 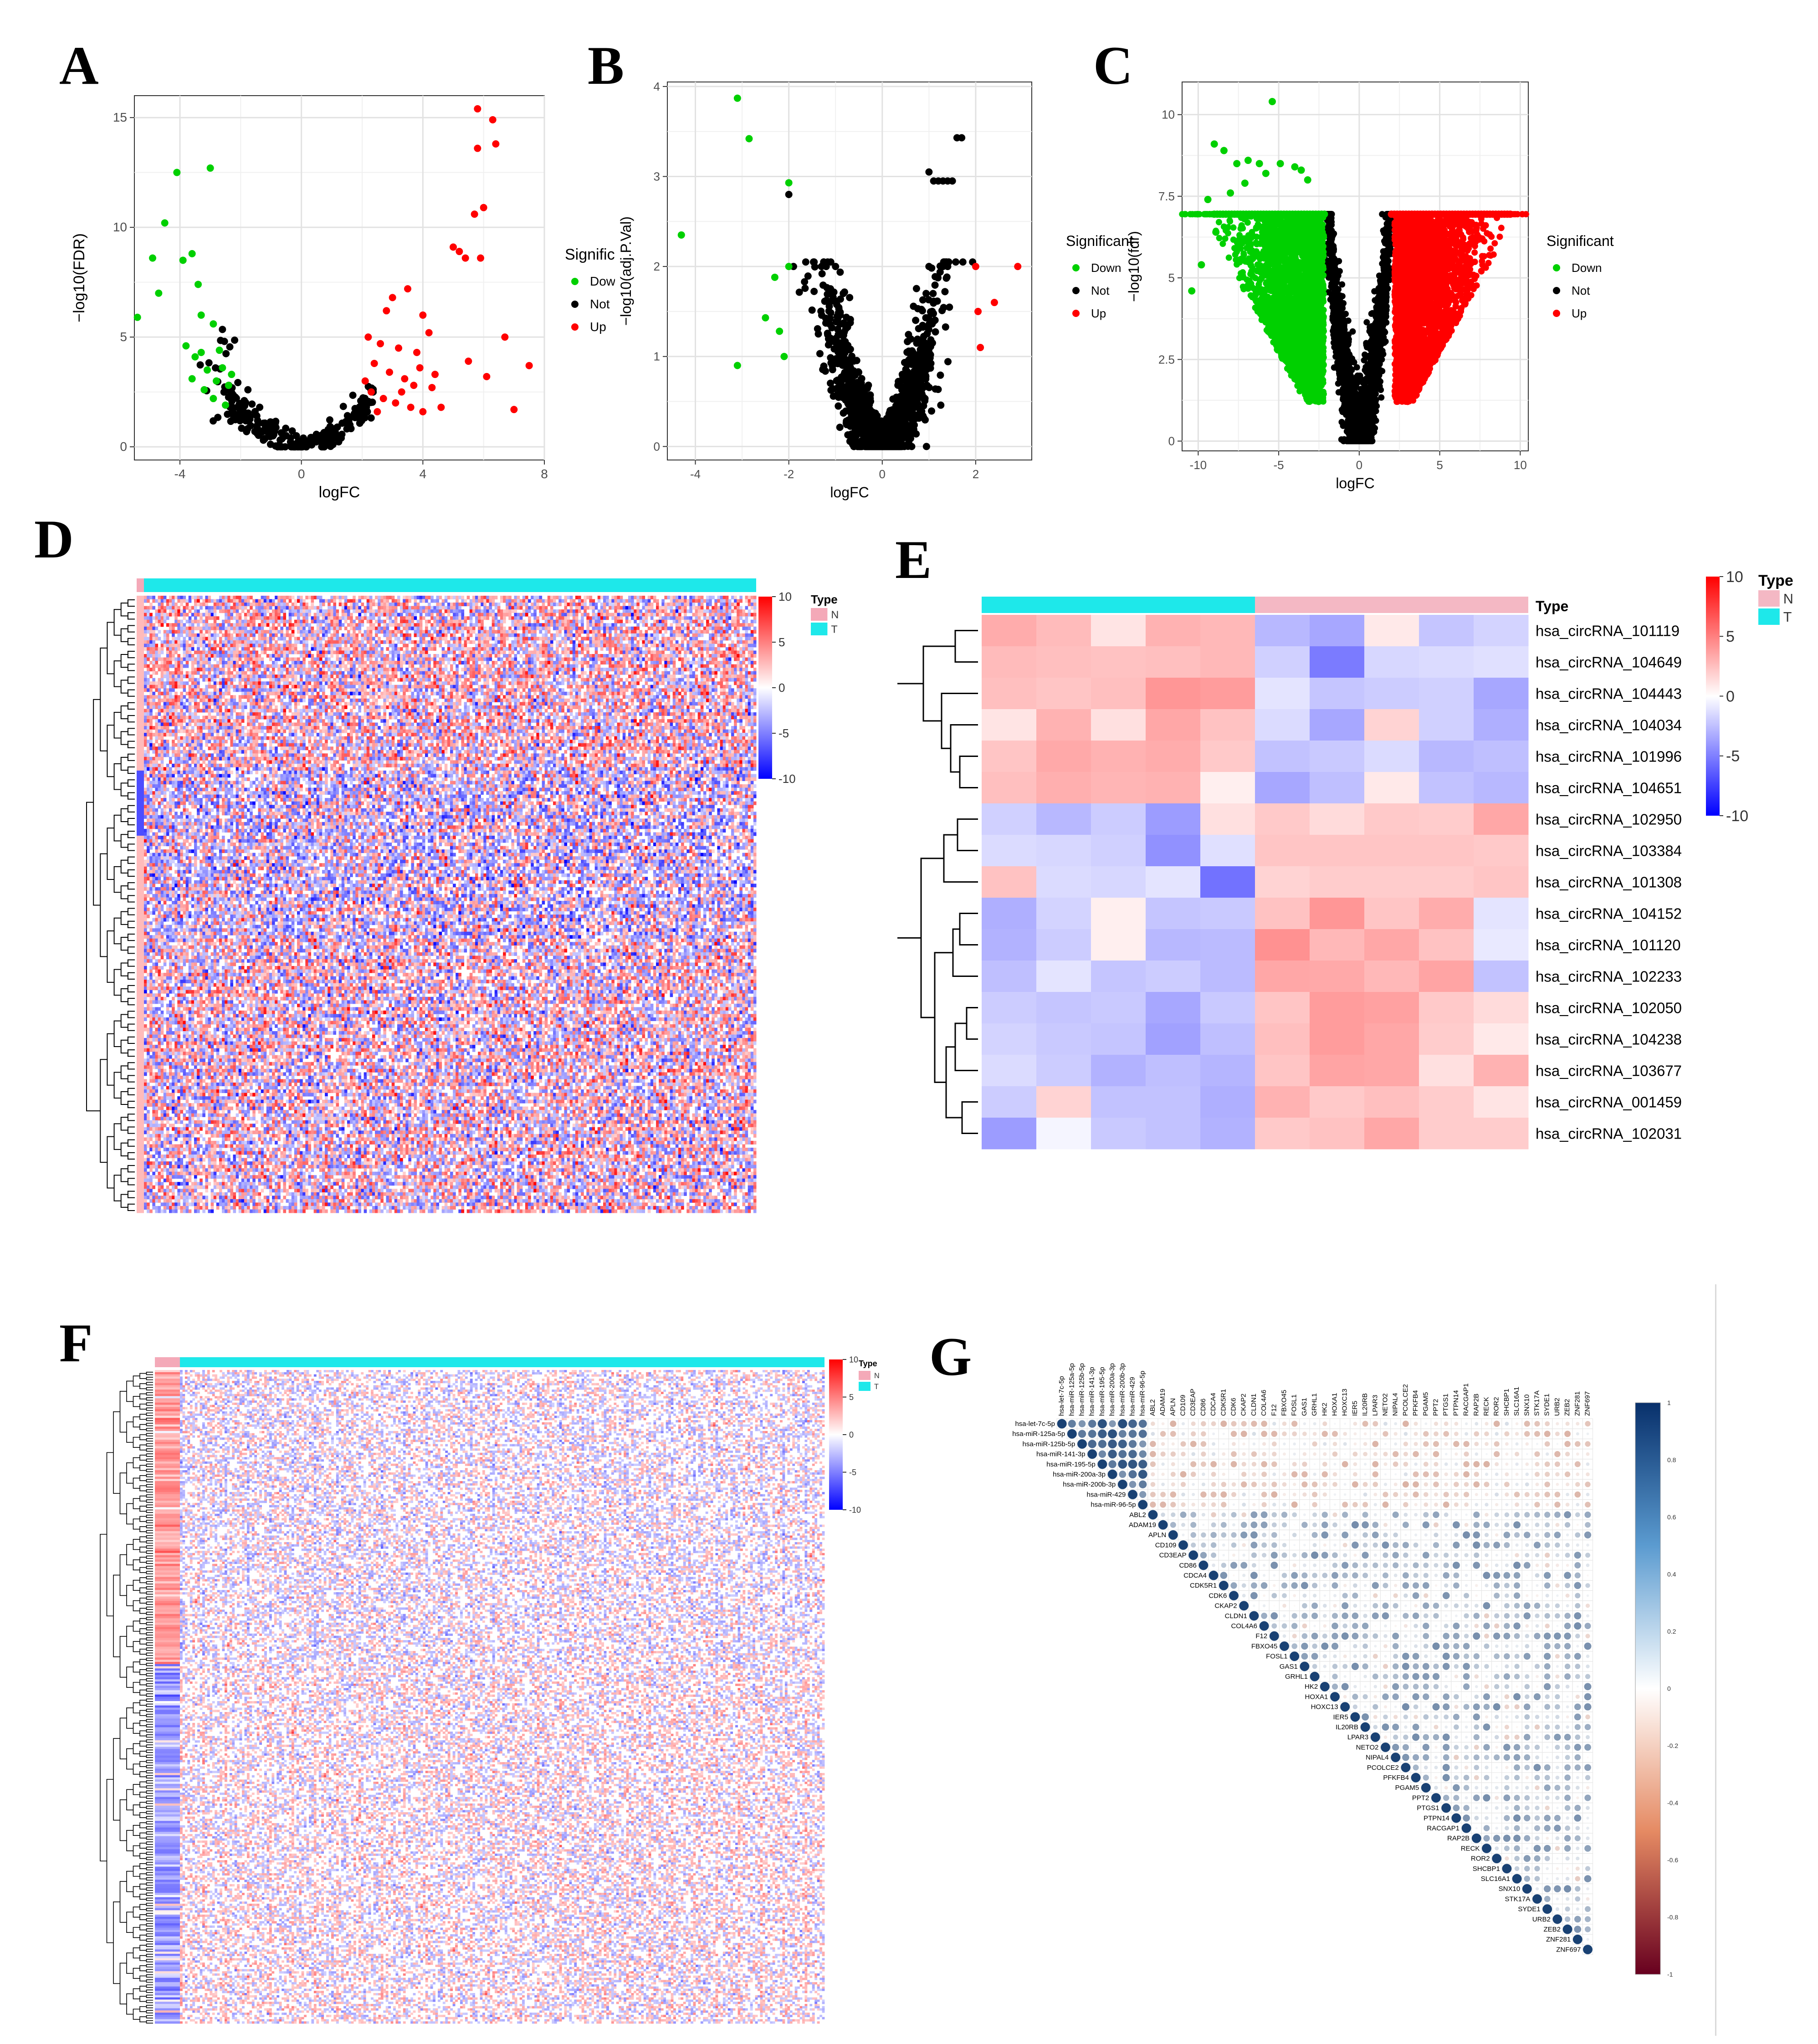 I want to click on x-tick-label: -10, so click(x=1198, y=465).